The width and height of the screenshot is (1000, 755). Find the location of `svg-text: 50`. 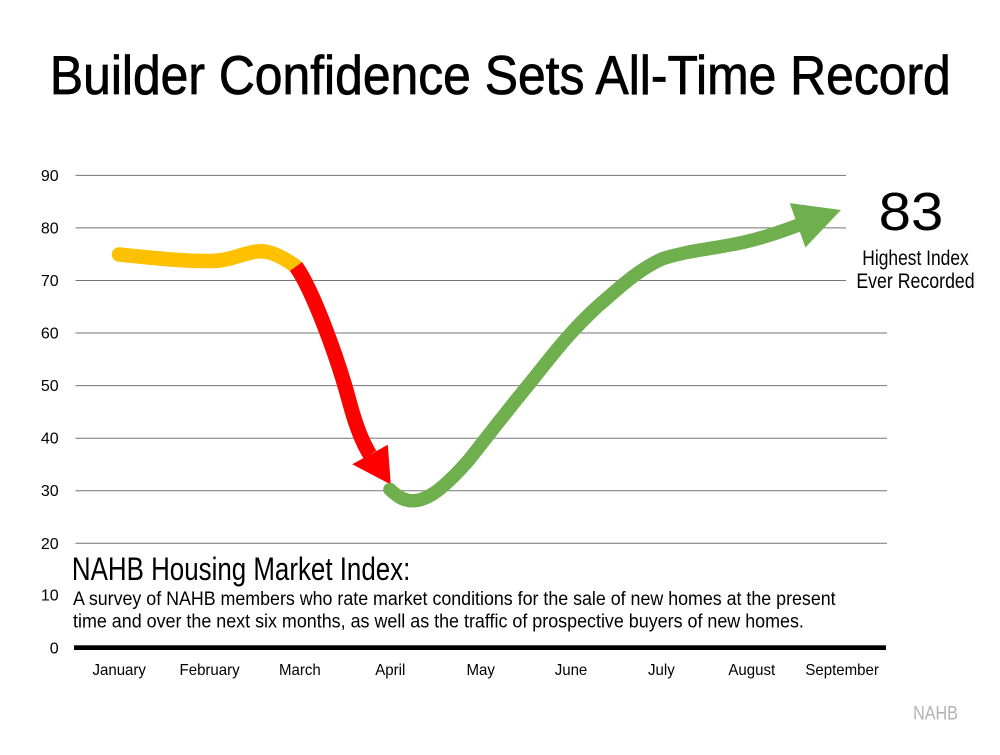

svg-text: 50 is located at coordinates (50, 386).